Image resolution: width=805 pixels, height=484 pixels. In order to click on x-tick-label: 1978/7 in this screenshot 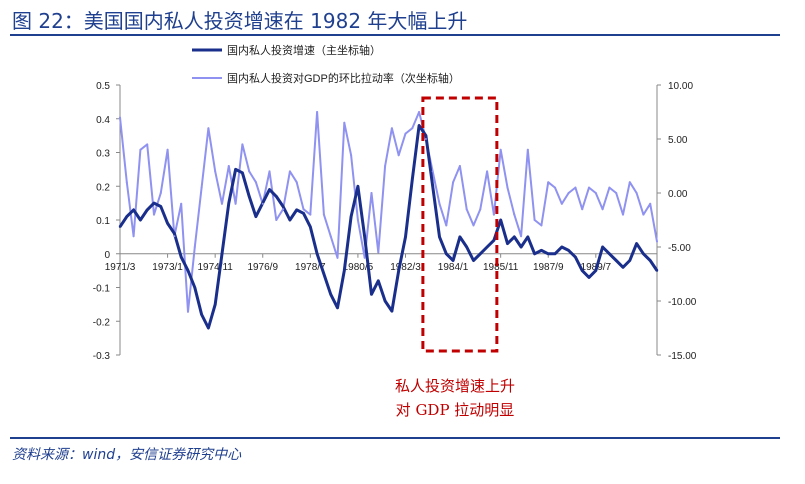, I will do `click(310, 267)`.